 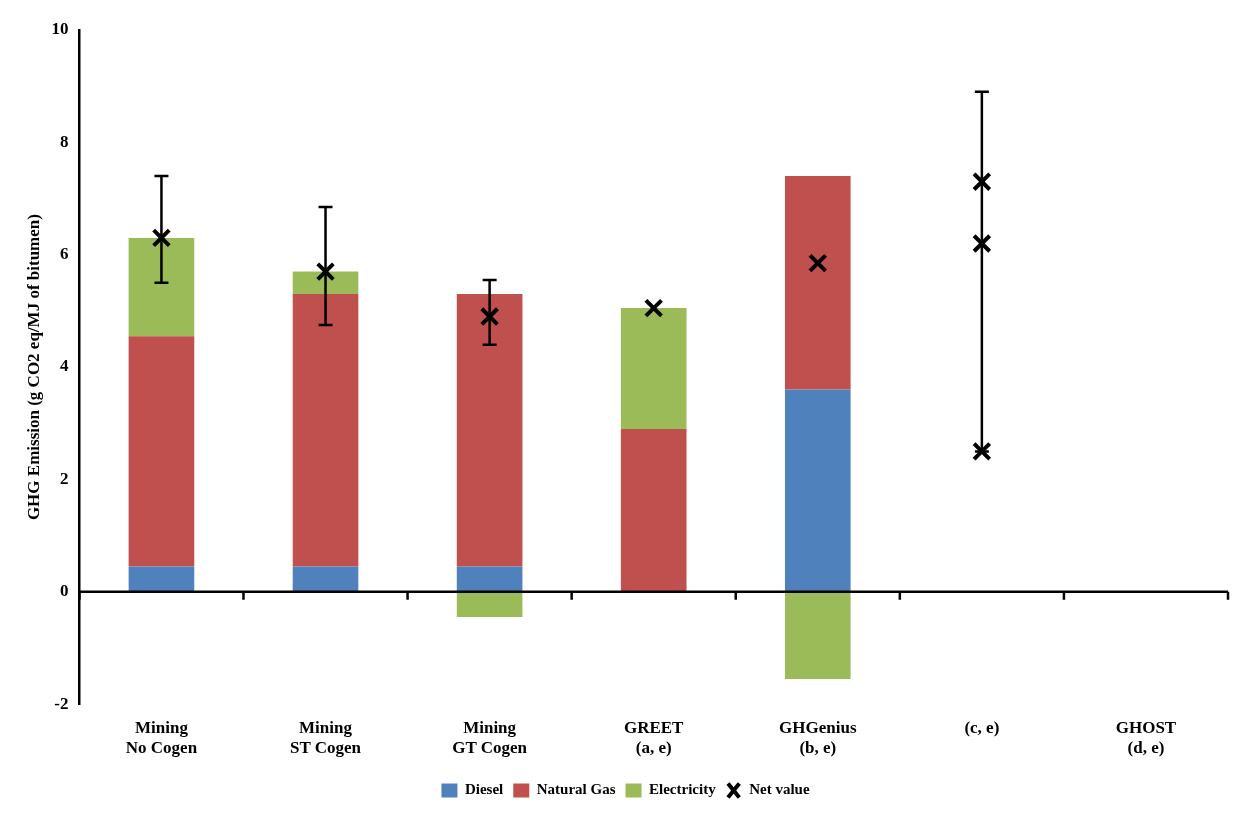 I want to click on y-tick-label: 2, so click(x=64, y=478).